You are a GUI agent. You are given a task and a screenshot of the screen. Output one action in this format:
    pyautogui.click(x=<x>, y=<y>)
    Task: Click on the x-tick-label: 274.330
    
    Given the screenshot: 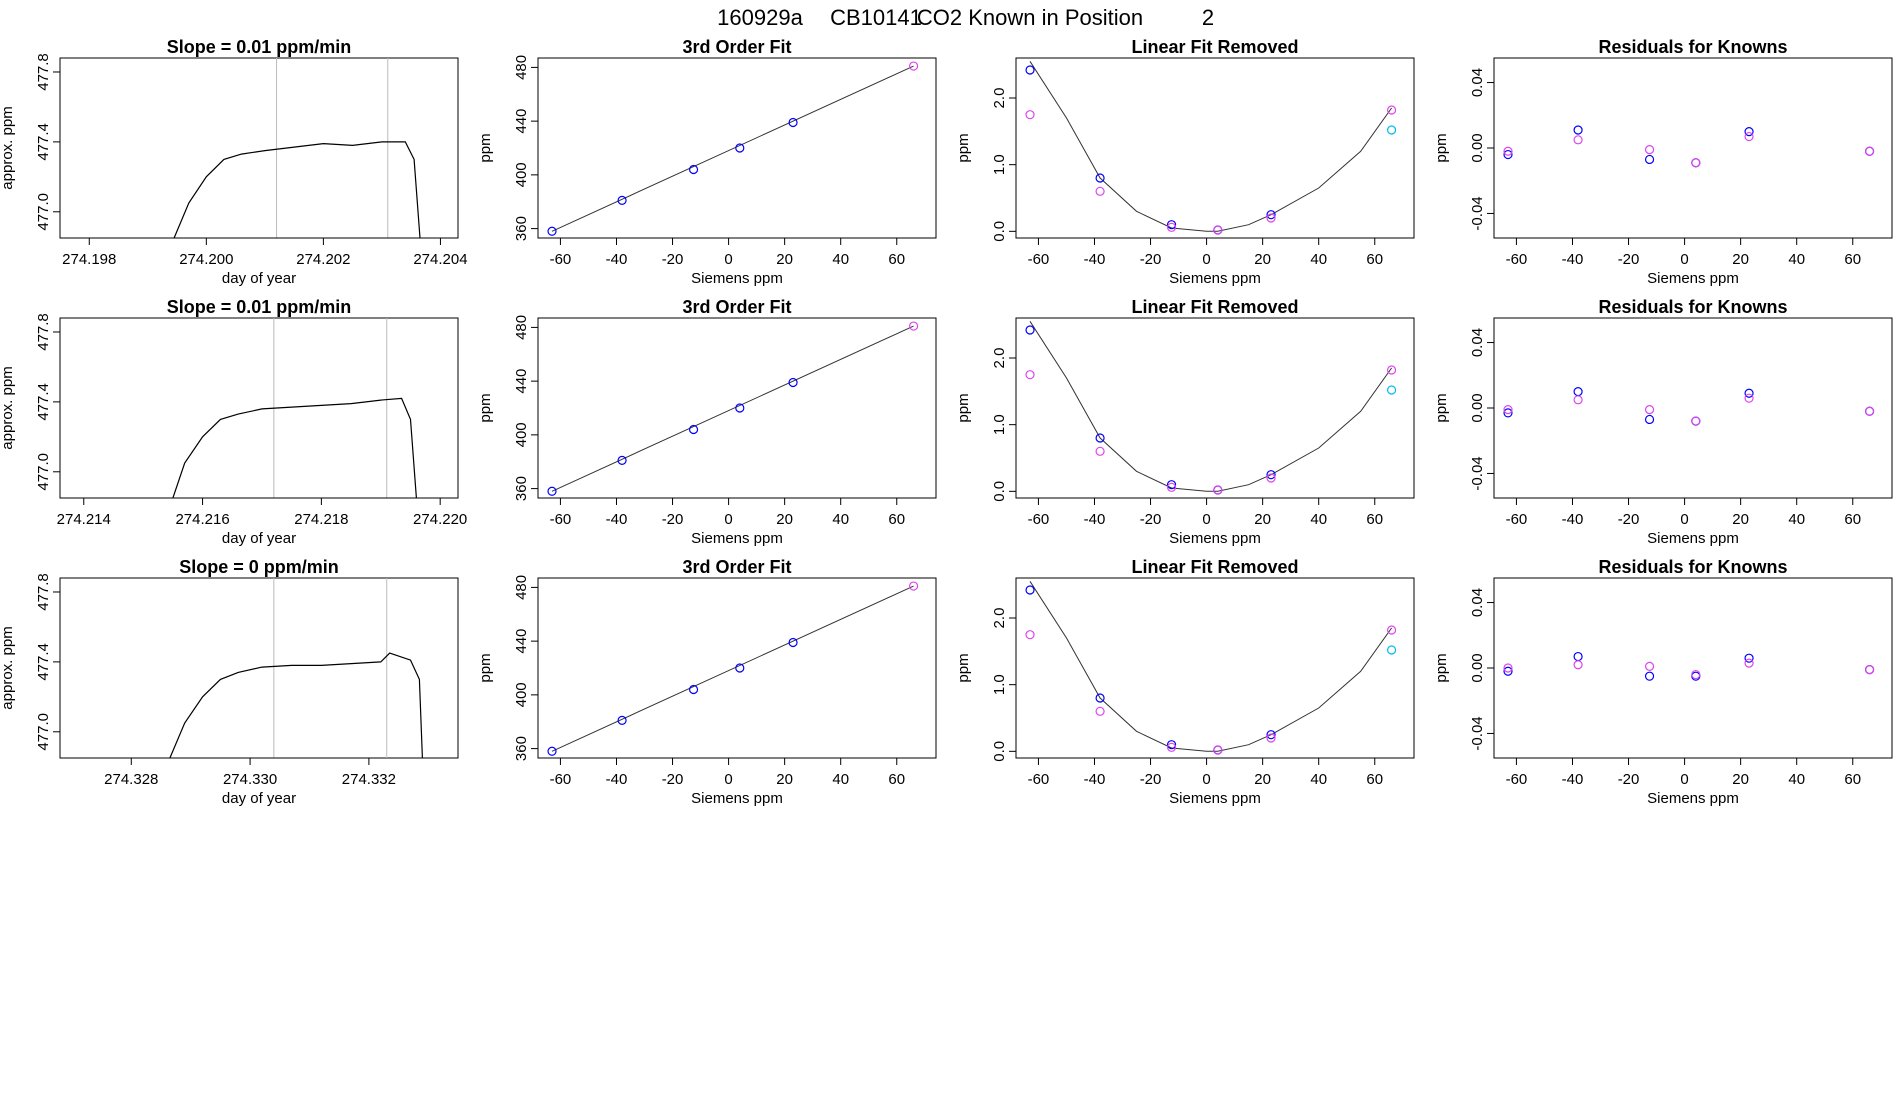 What is the action you would take?
    pyautogui.click(x=250, y=779)
    